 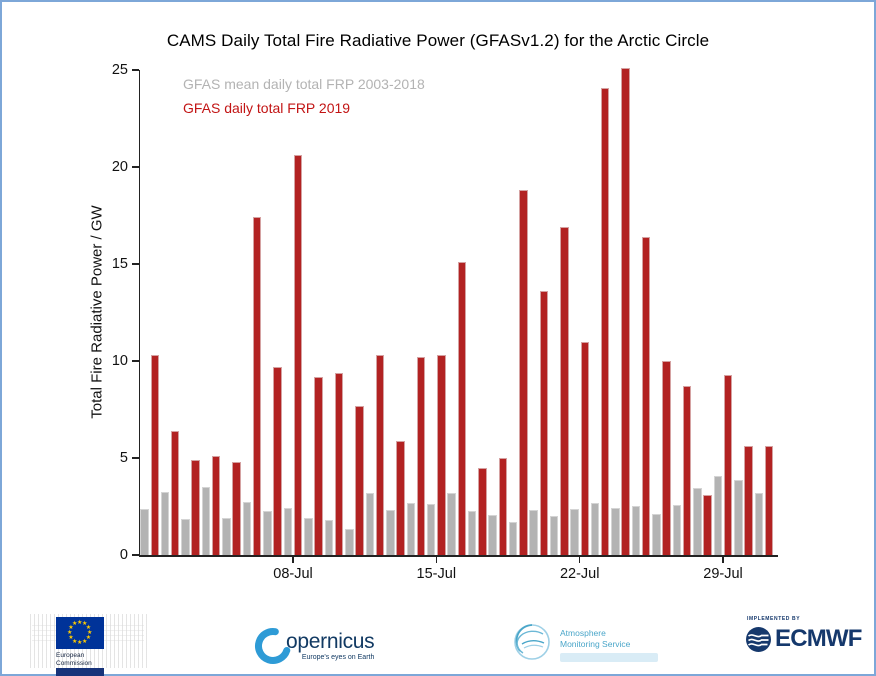 I want to click on x-tick-label-08-Jul: 08-Jul, so click(x=293, y=574).